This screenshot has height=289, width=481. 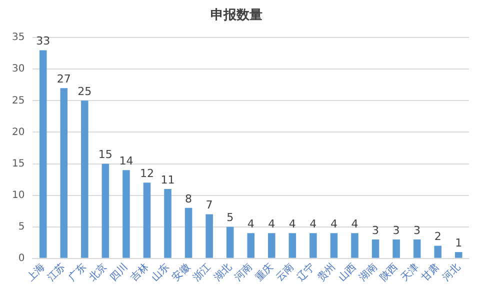 What do you see at coordinates (243, 272) in the screenshot?
I see `x-tick-label: 河南` at bounding box center [243, 272].